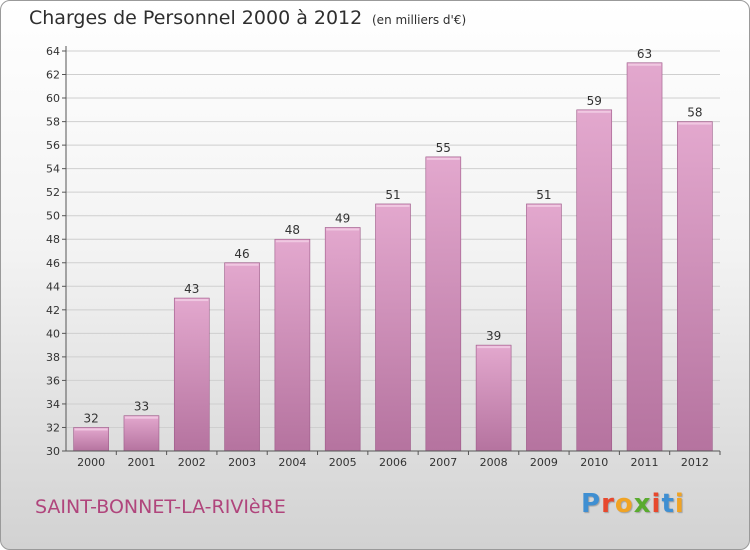 The image size is (750, 550). What do you see at coordinates (53, 451) in the screenshot?
I see `y-tick-label: 30` at bounding box center [53, 451].